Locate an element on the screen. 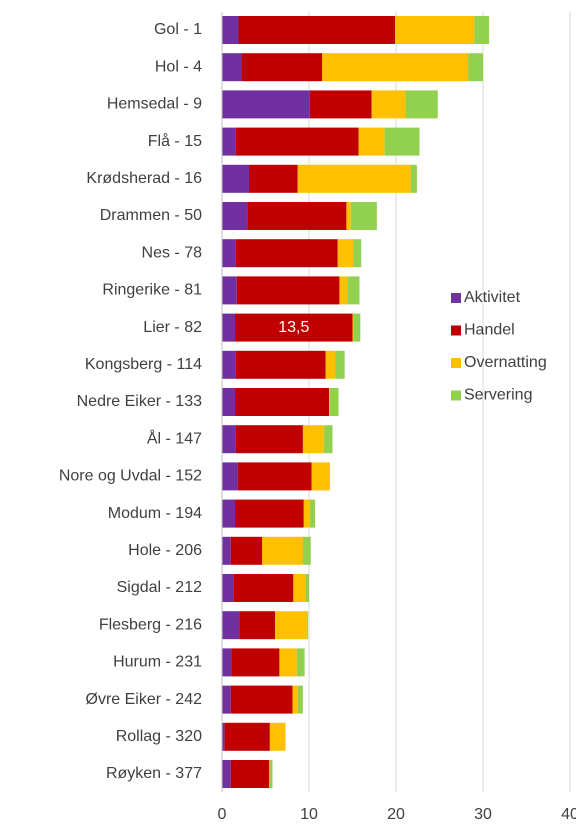 The image size is (576, 825). y-tick-label: Gol - 1 is located at coordinates (178, 29).